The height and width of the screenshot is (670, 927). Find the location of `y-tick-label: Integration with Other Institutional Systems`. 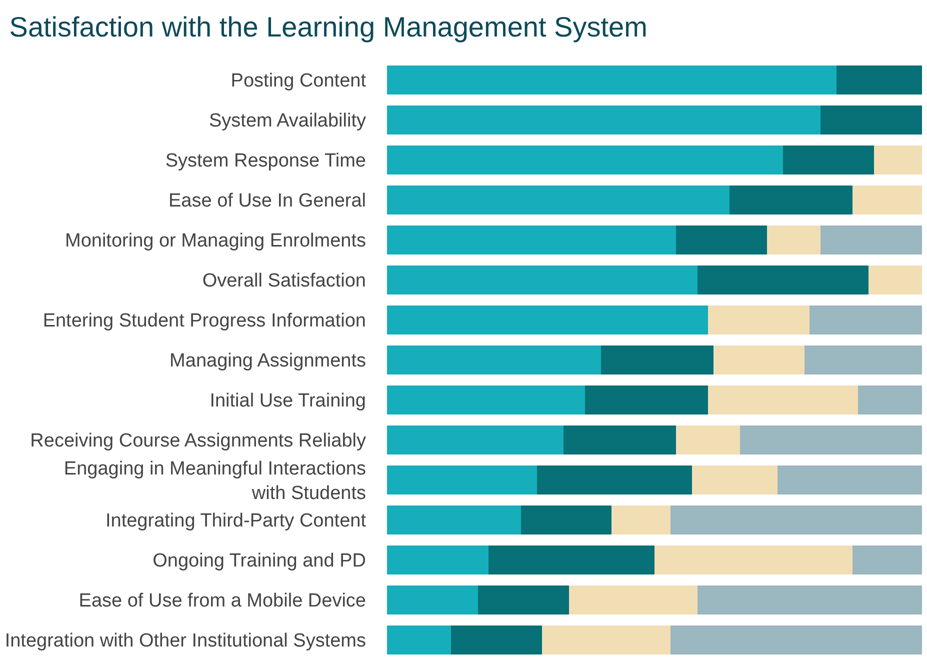

y-tick-label: Integration with Other Institutional Systems is located at coordinates (185, 641).